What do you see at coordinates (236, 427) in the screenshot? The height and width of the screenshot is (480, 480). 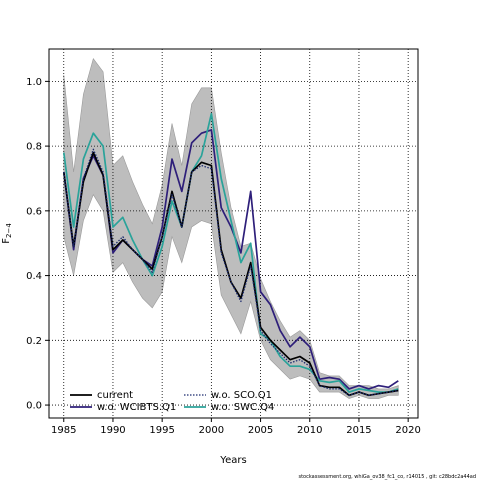 I see `x-axis: 1985 1990 1995 2000 2005 2010 2015 2020` at bounding box center [236, 427].